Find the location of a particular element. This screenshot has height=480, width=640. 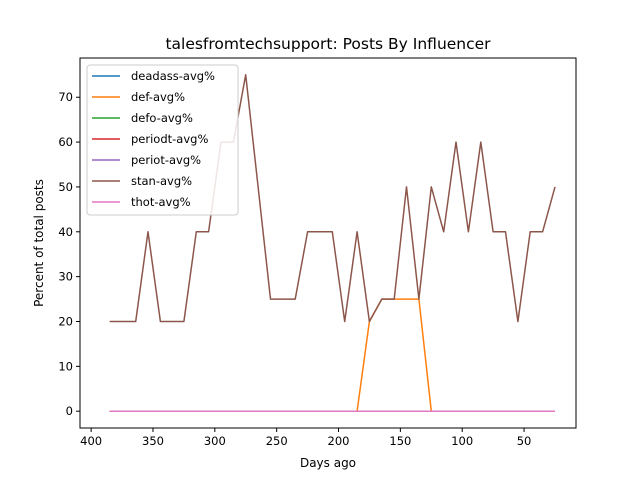

legend-box is located at coordinates (162, 140).